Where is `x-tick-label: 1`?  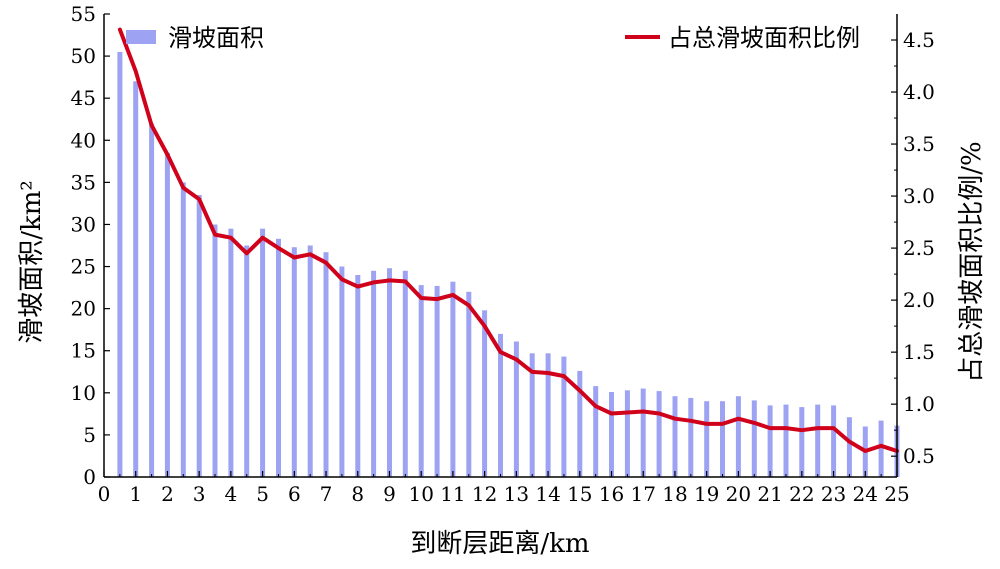
x-tick-label: 1 is located at coordinates (135, 494).